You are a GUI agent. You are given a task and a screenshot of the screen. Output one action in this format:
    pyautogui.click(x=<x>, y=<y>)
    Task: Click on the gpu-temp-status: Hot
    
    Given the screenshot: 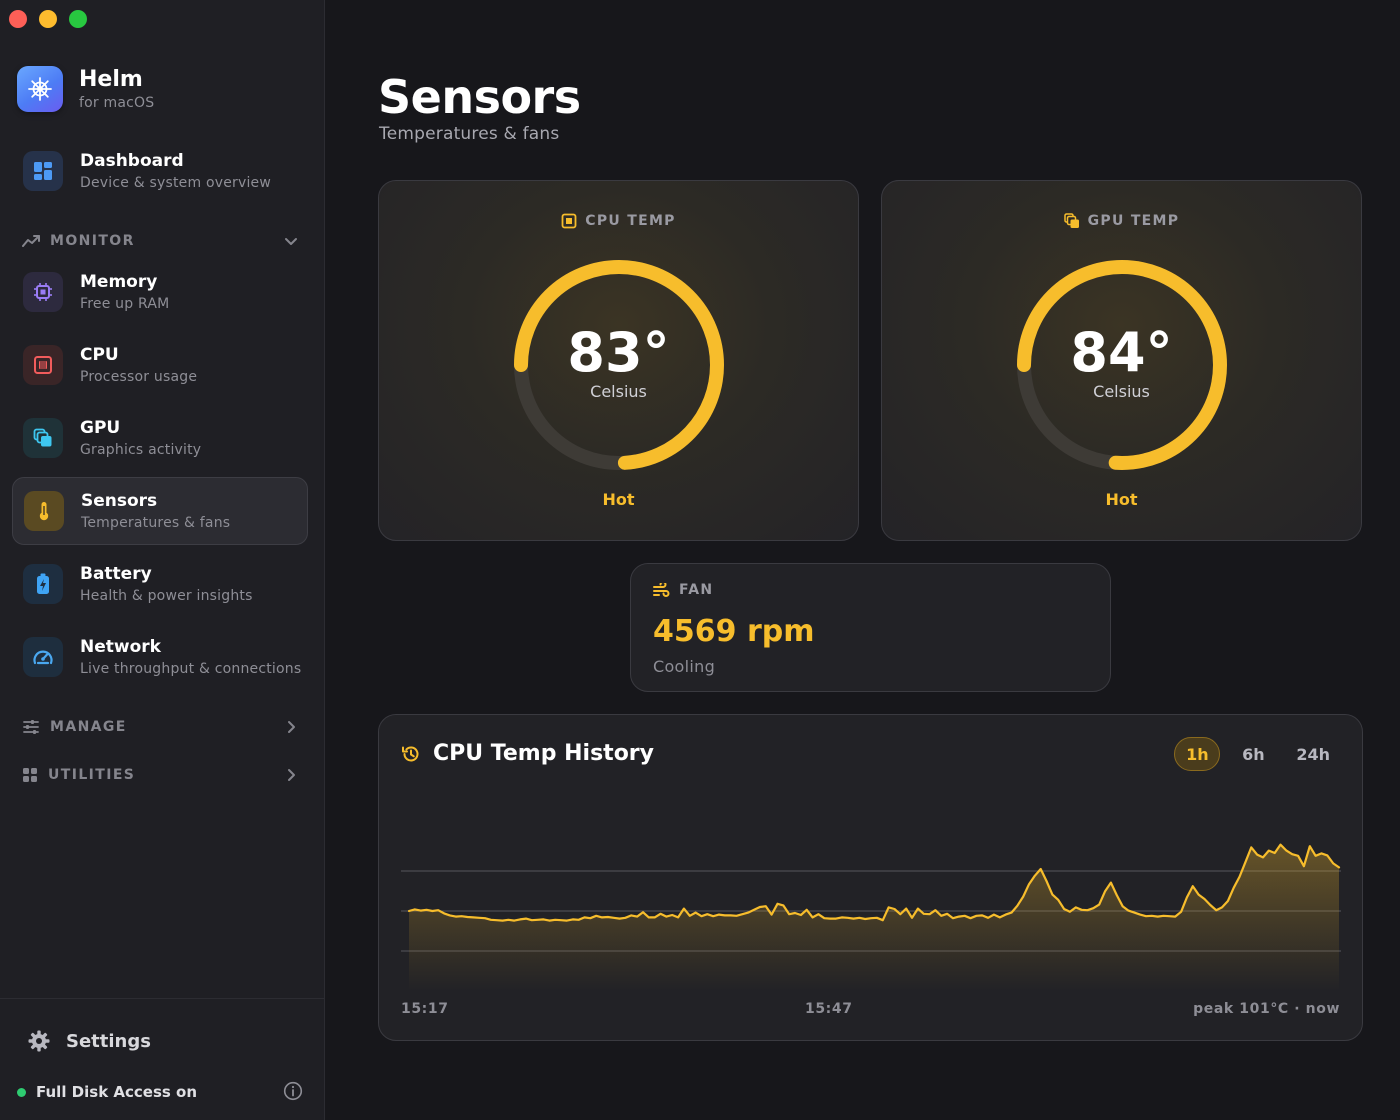 What is the action you would take?
    pyautogui.click(x=1121, y=499)
    